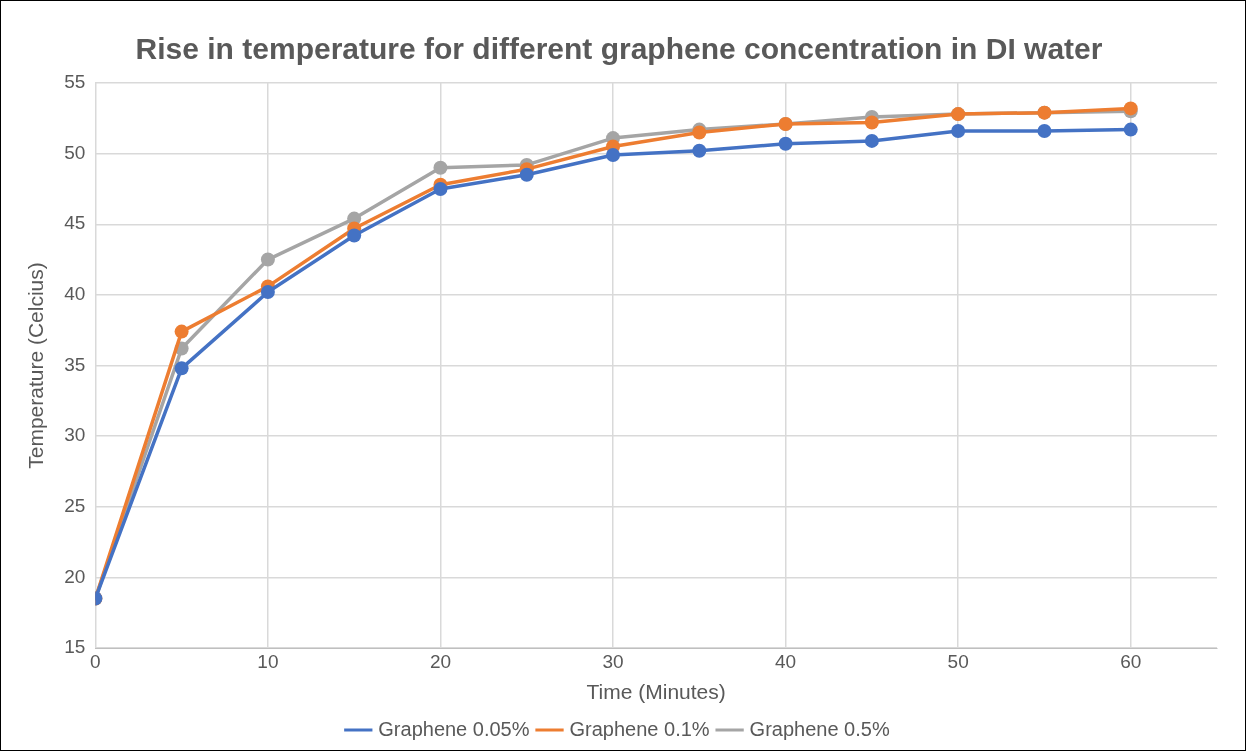 This screenshot has height=751, width=1246. I want to click on x-tick-label: 40, so click(786, 661).